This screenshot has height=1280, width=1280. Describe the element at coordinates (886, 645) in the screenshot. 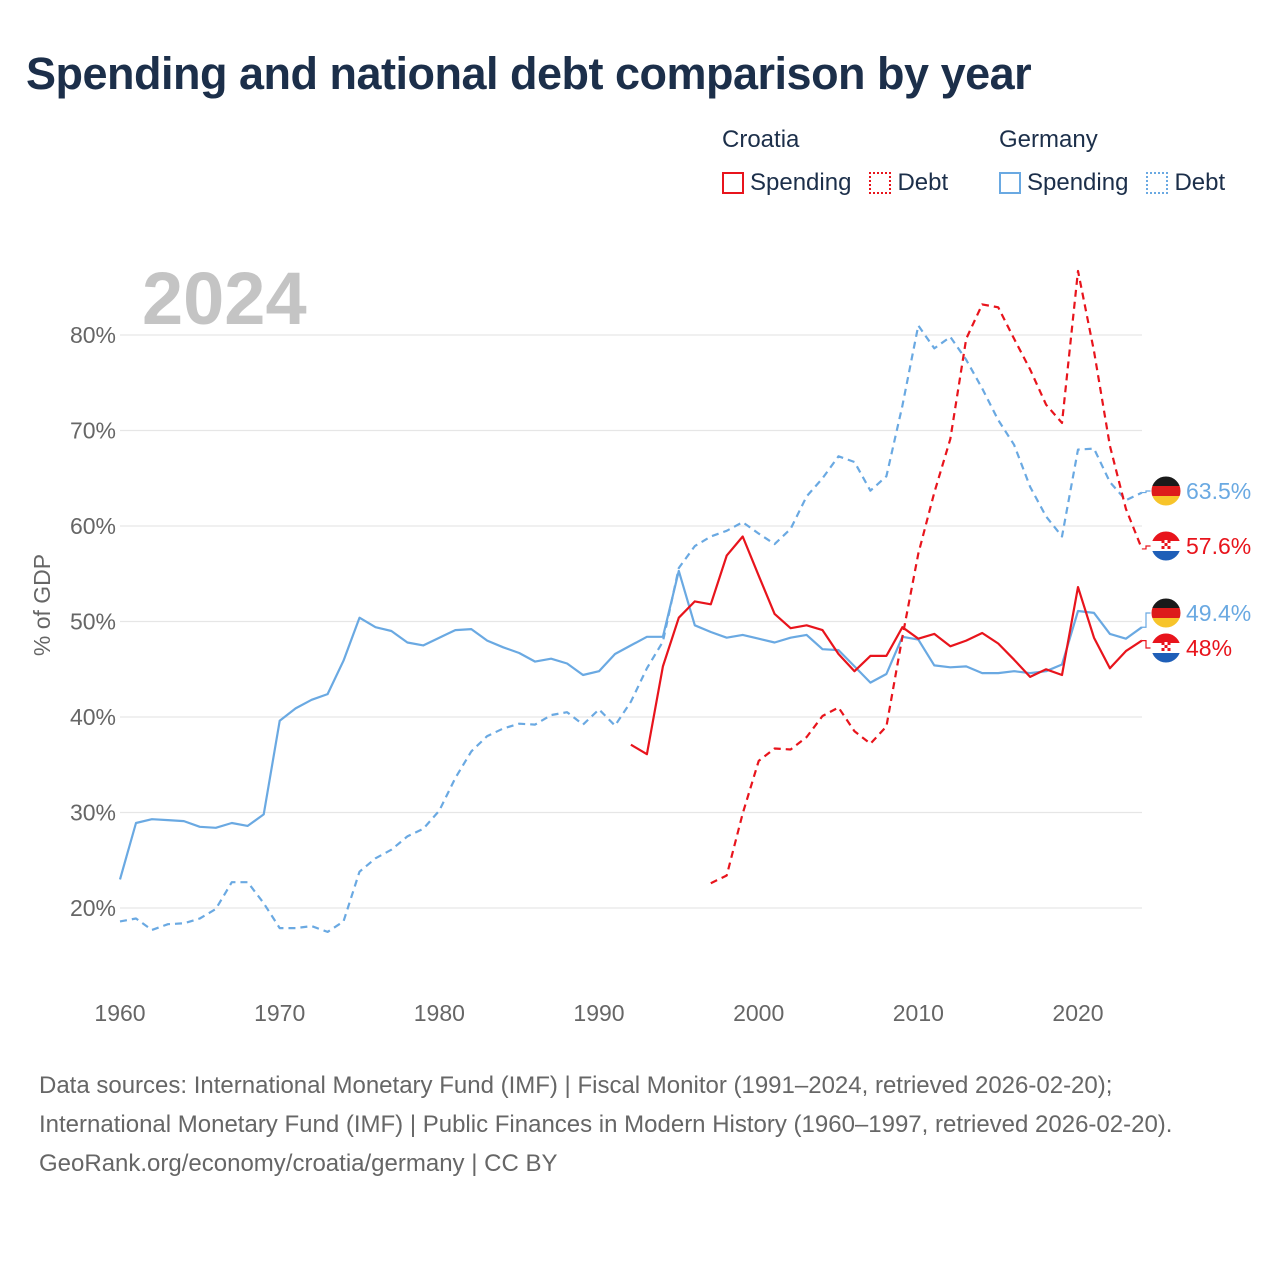

I see `series-line-croatia-spending` at that location.